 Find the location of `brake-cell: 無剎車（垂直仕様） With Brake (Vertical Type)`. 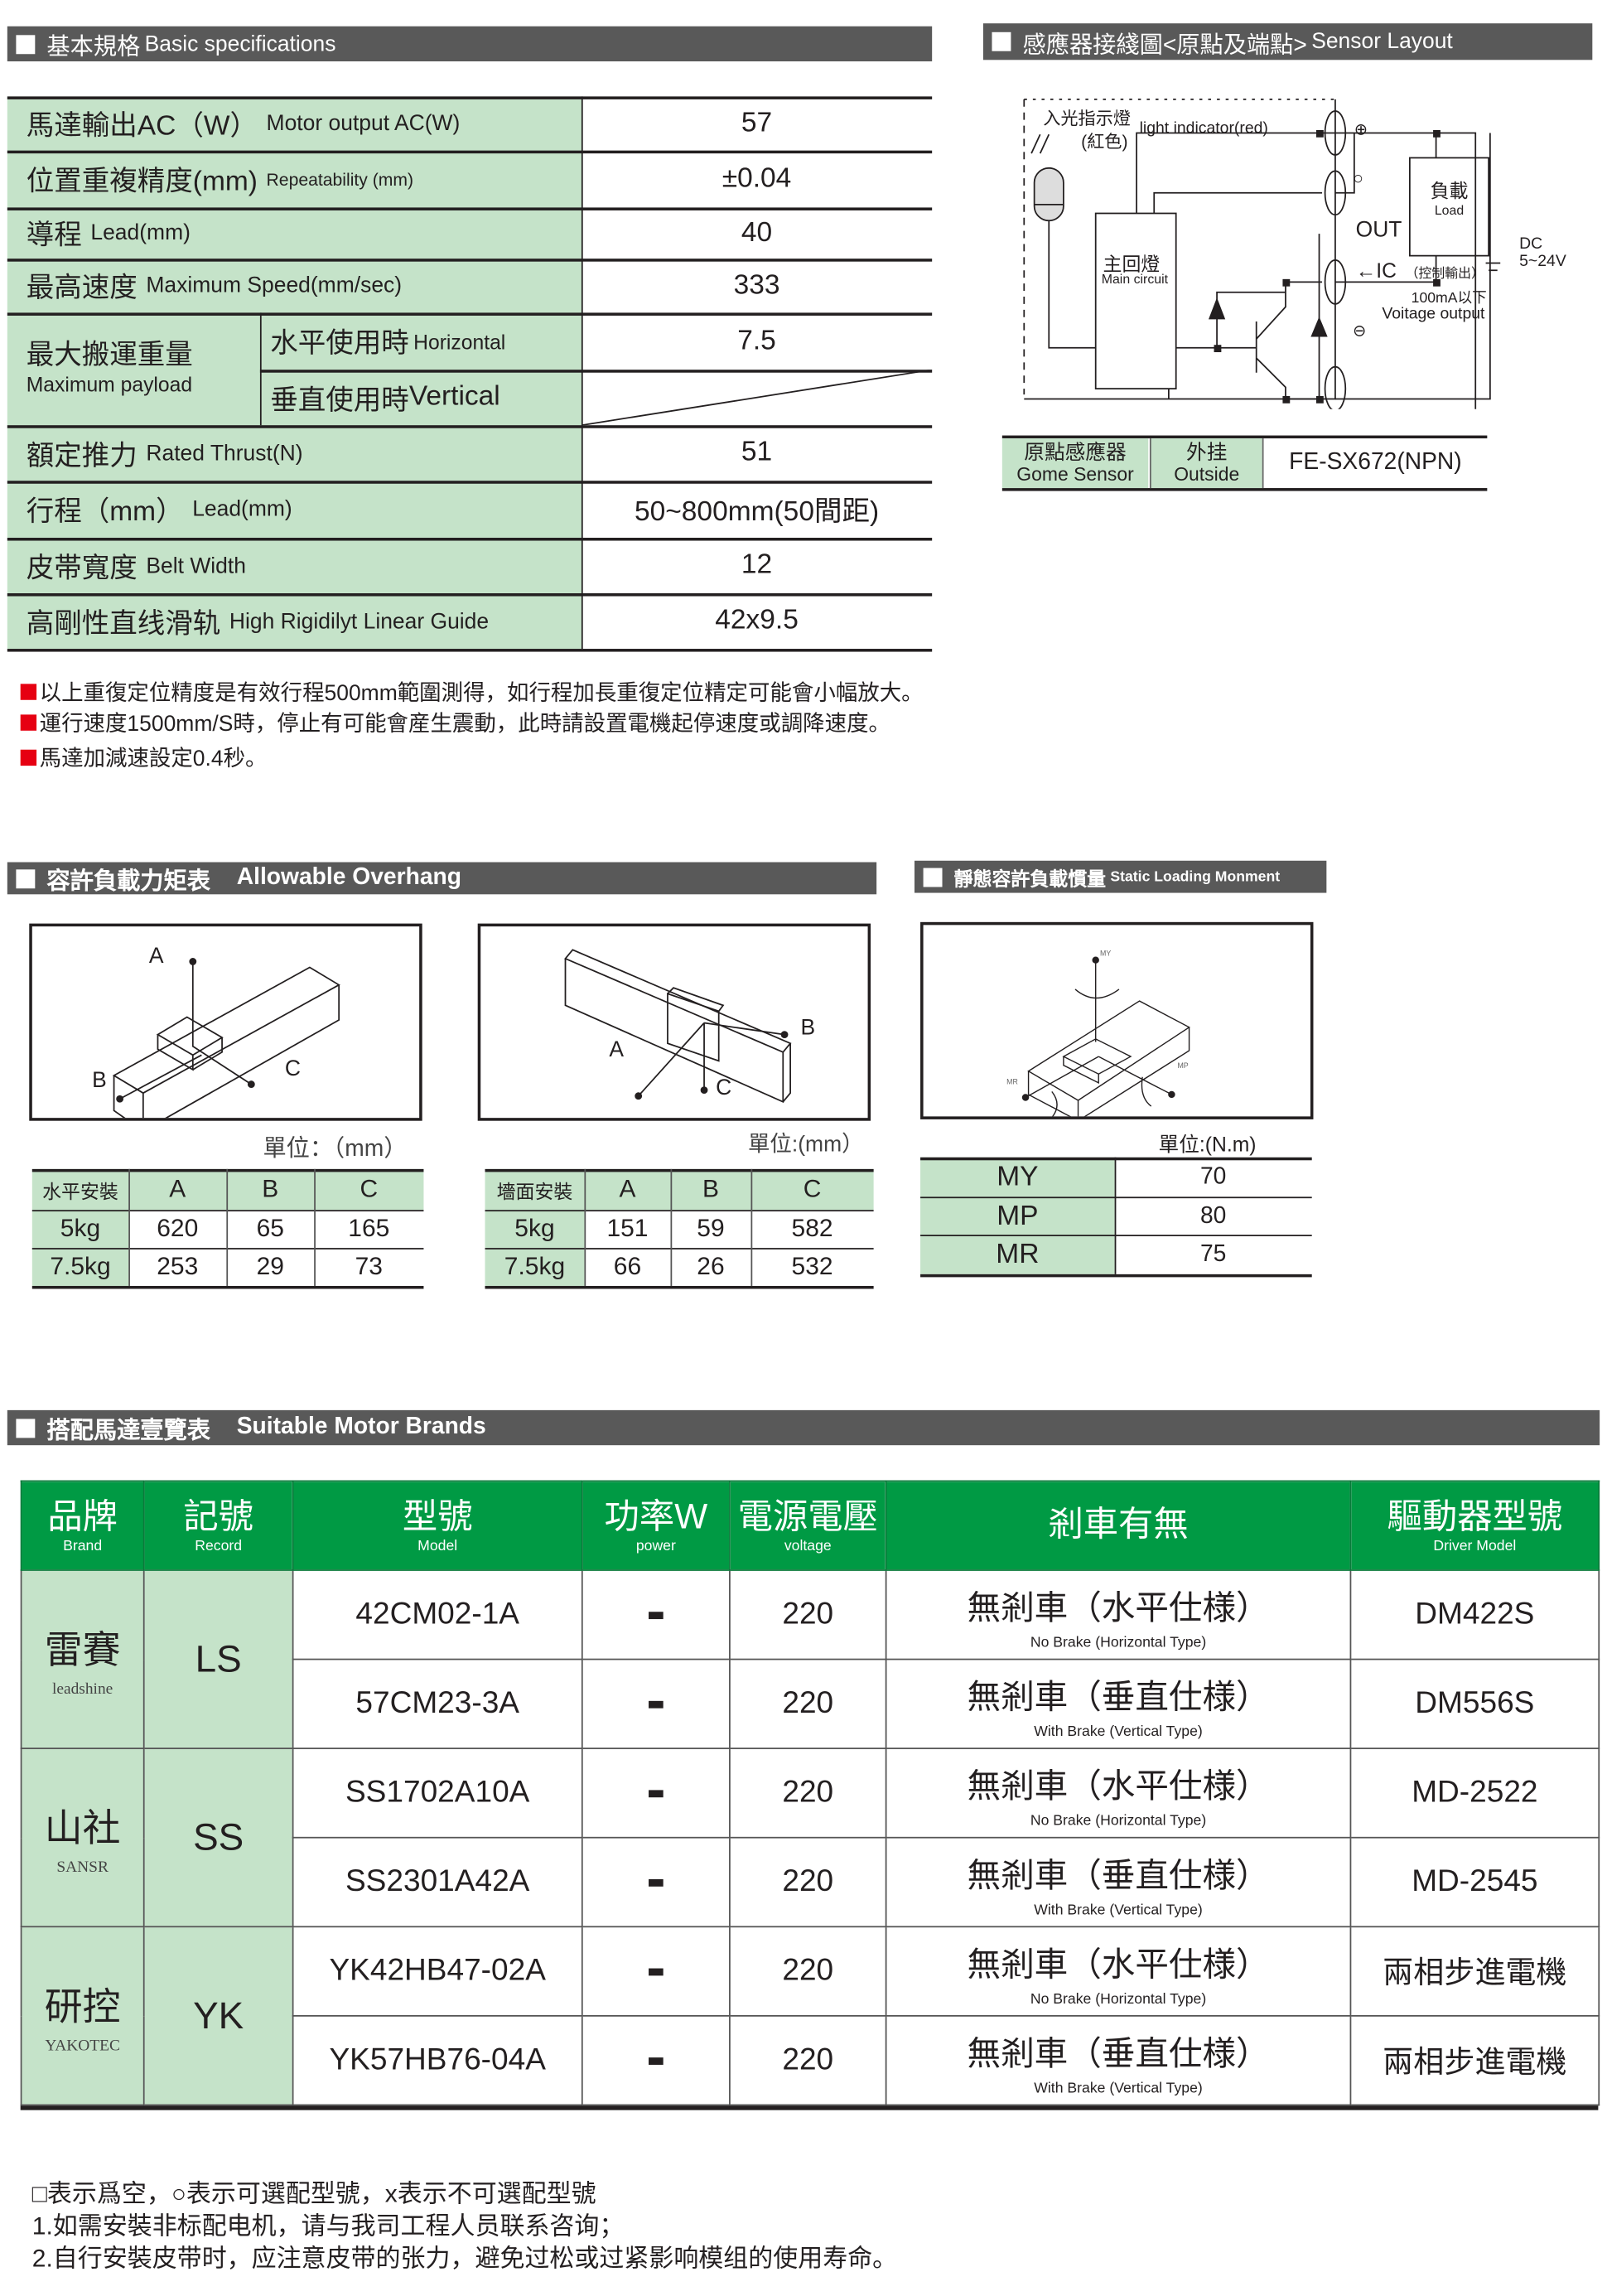

brake-cell: 無剎車（垂直仕様） With Brake (Vertical Type) is located at coordinates (1118, 1704).